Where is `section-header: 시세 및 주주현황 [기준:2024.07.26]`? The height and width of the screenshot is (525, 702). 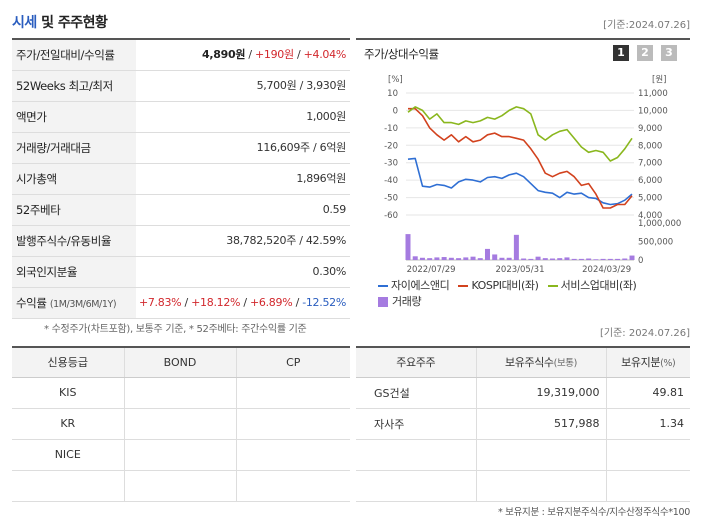 section-header: 시세 및 주주현황 [기준:2024.07.26] is located at coordinates (351, 21).